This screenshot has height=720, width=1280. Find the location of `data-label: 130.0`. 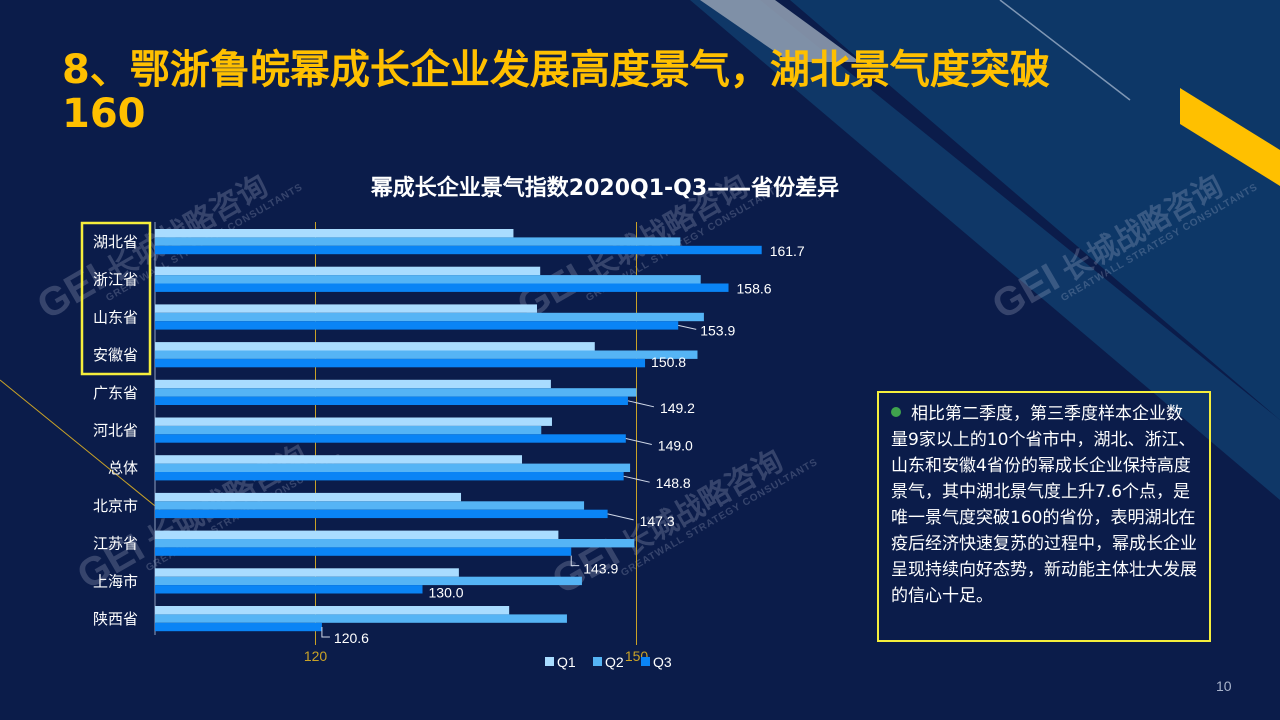

data-label: 130.0 is located at coordinates (446, 592).